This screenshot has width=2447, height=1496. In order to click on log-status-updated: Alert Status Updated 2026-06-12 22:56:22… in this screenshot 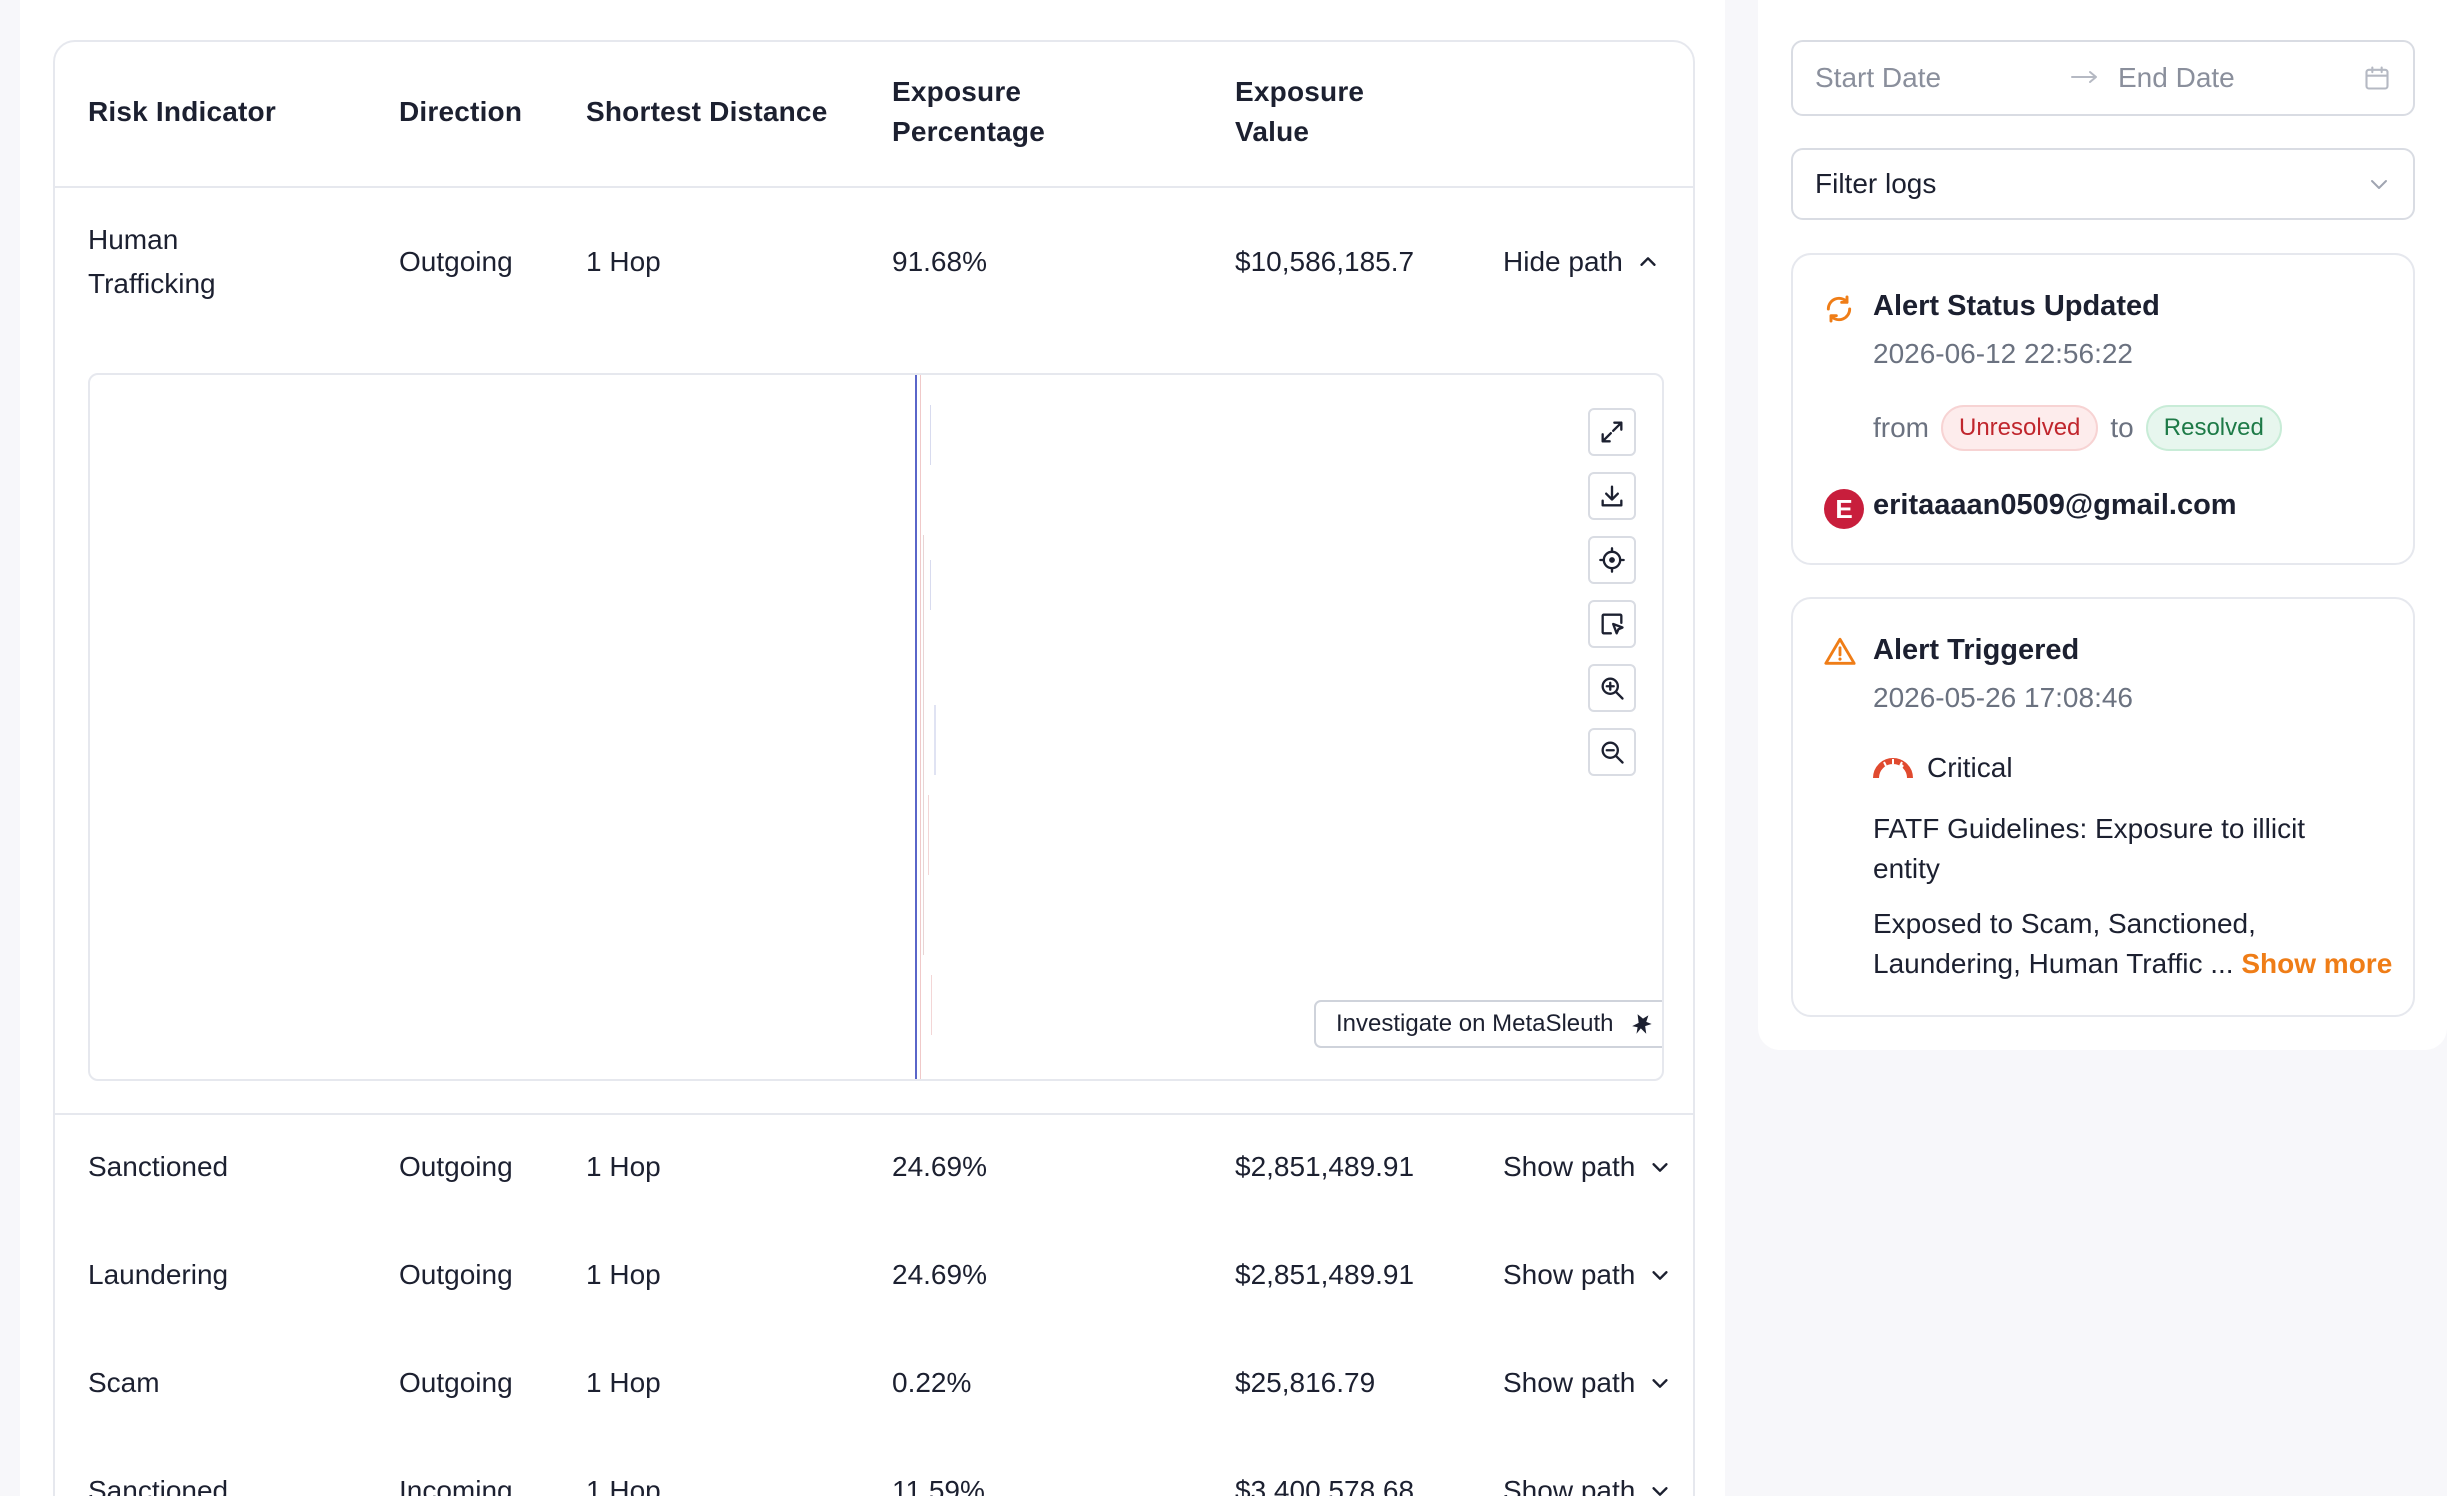, I will do `click(2103, 409)`.